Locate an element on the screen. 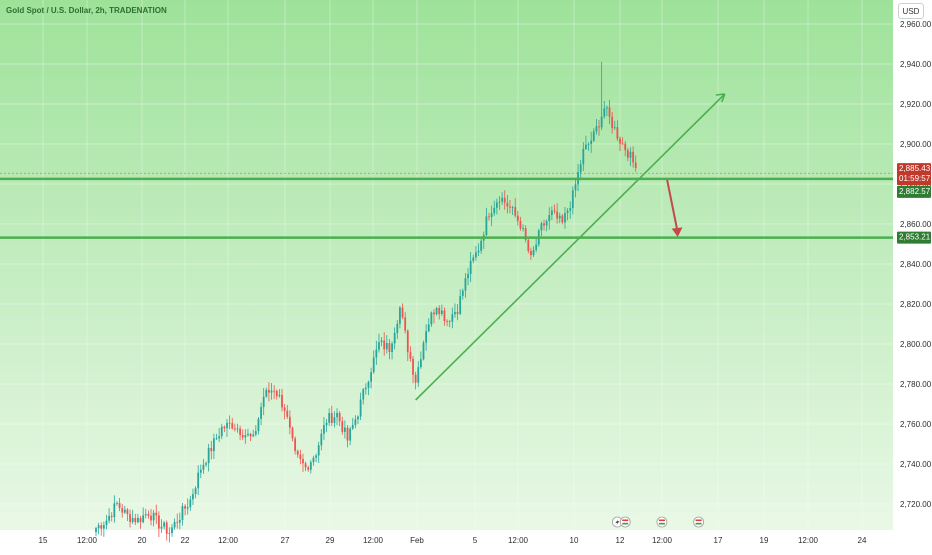  time-tick-label: 10 is located at coordinates (574, 540).